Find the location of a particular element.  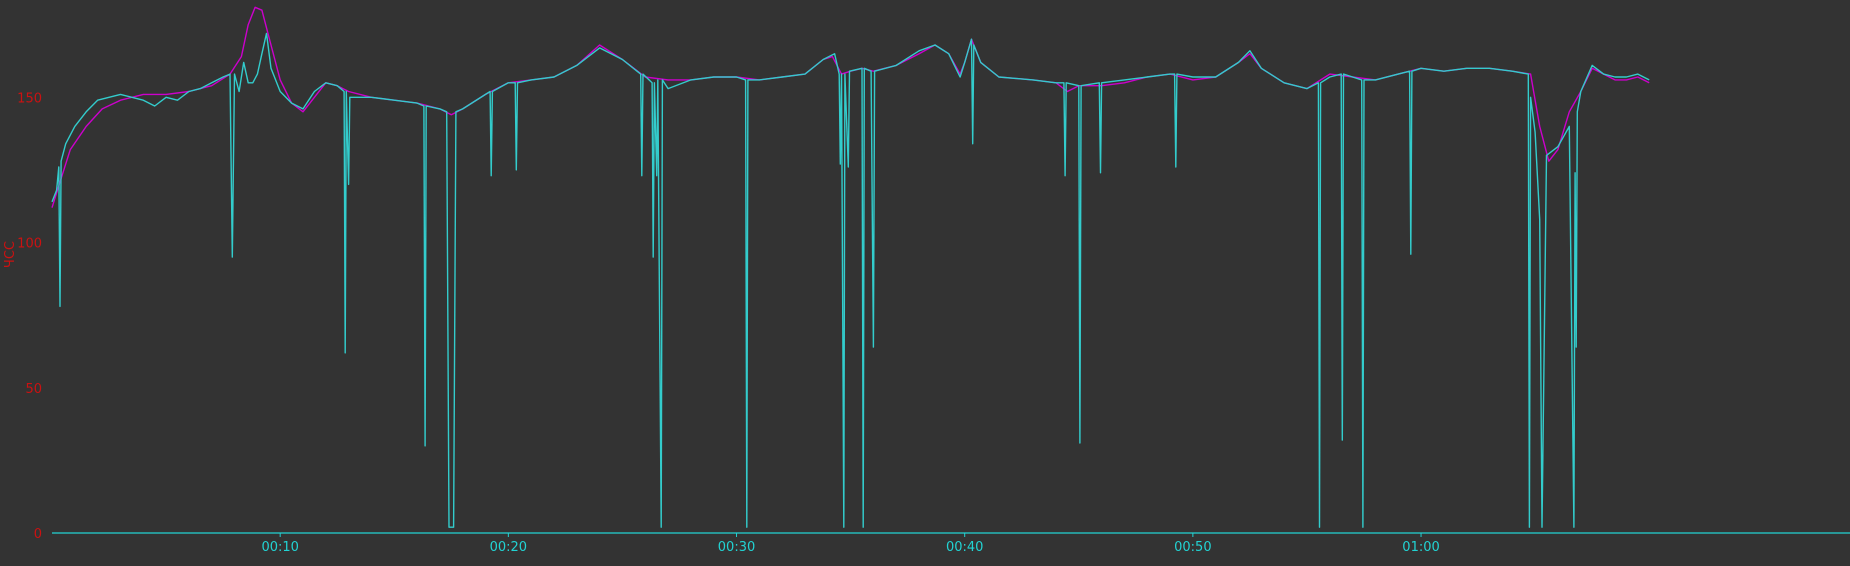

y-axis-label: ЧСС is located at coordinates (10, 254).